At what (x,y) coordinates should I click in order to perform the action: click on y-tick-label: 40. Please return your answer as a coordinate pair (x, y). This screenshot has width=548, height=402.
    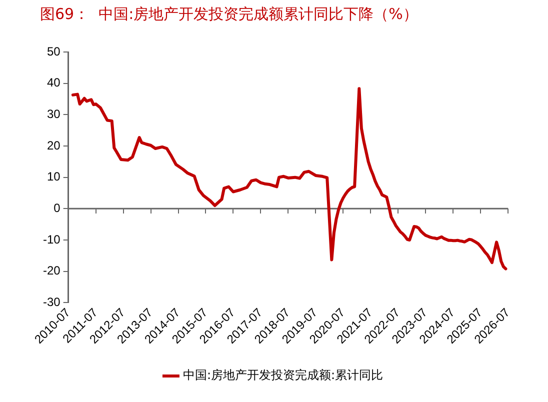
    Looking at the image, I should click on (53, 83).